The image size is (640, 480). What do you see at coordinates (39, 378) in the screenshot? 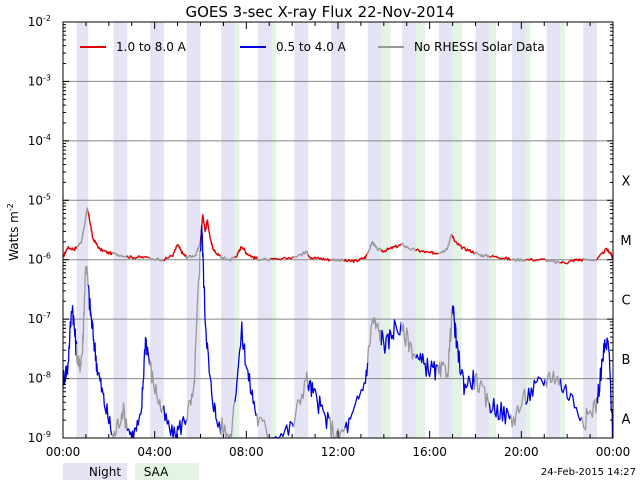
I see `y-tick-label: 10⁻⁸` at bounding box center [39, 378].